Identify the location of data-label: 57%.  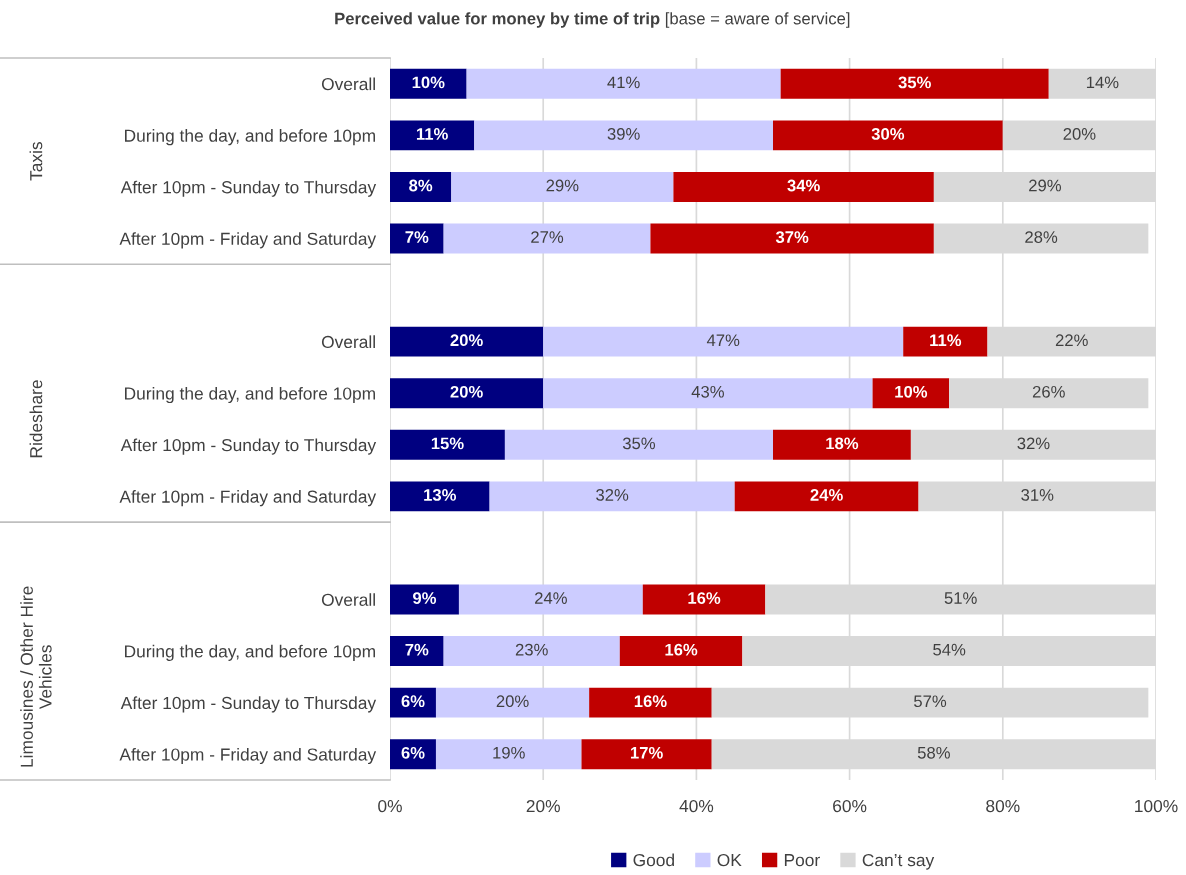
(930, 701).